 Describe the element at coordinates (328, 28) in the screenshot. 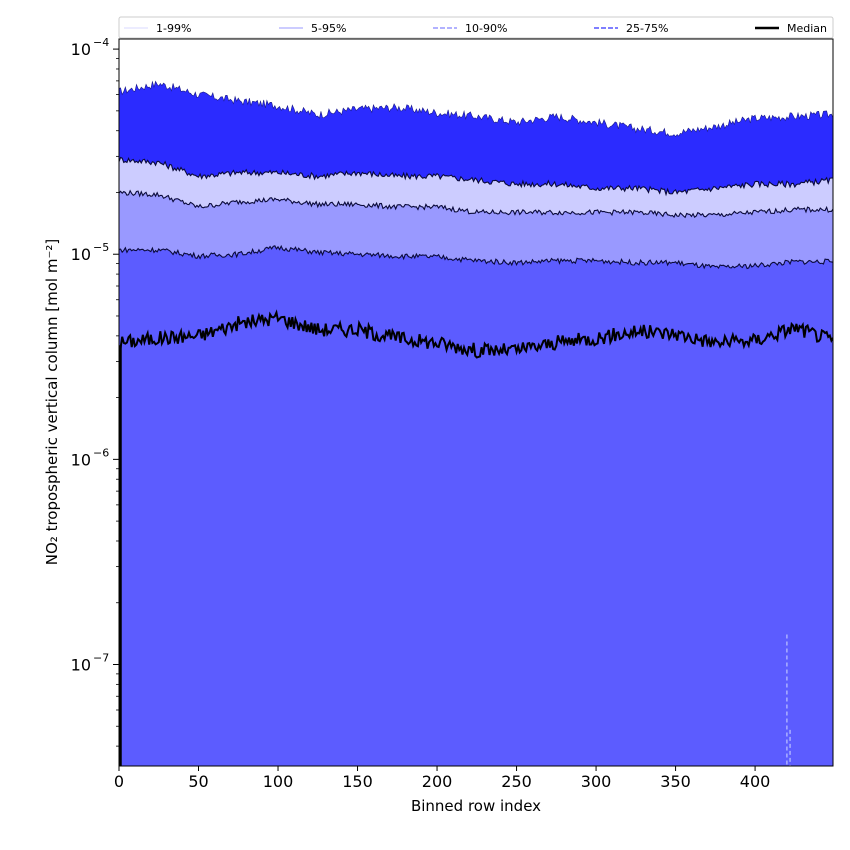

I see `legend-label: 5-95%` at that location.